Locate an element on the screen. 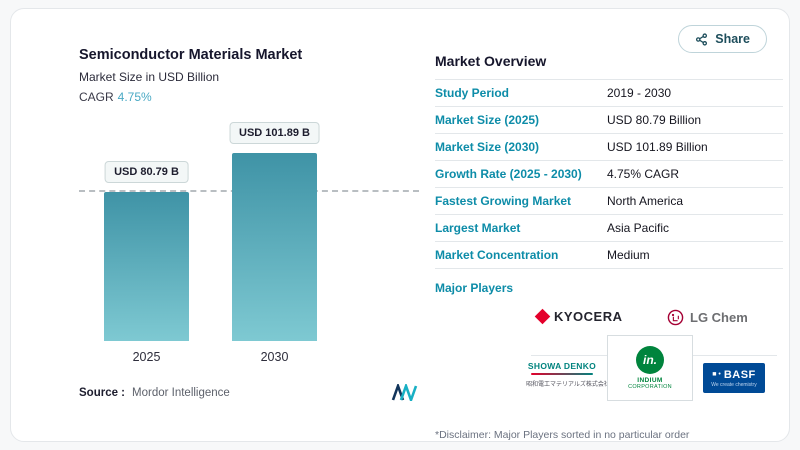 The image size is (800, 450). kyocera-logo: KYOCERA is located at coordinates (578, 316).